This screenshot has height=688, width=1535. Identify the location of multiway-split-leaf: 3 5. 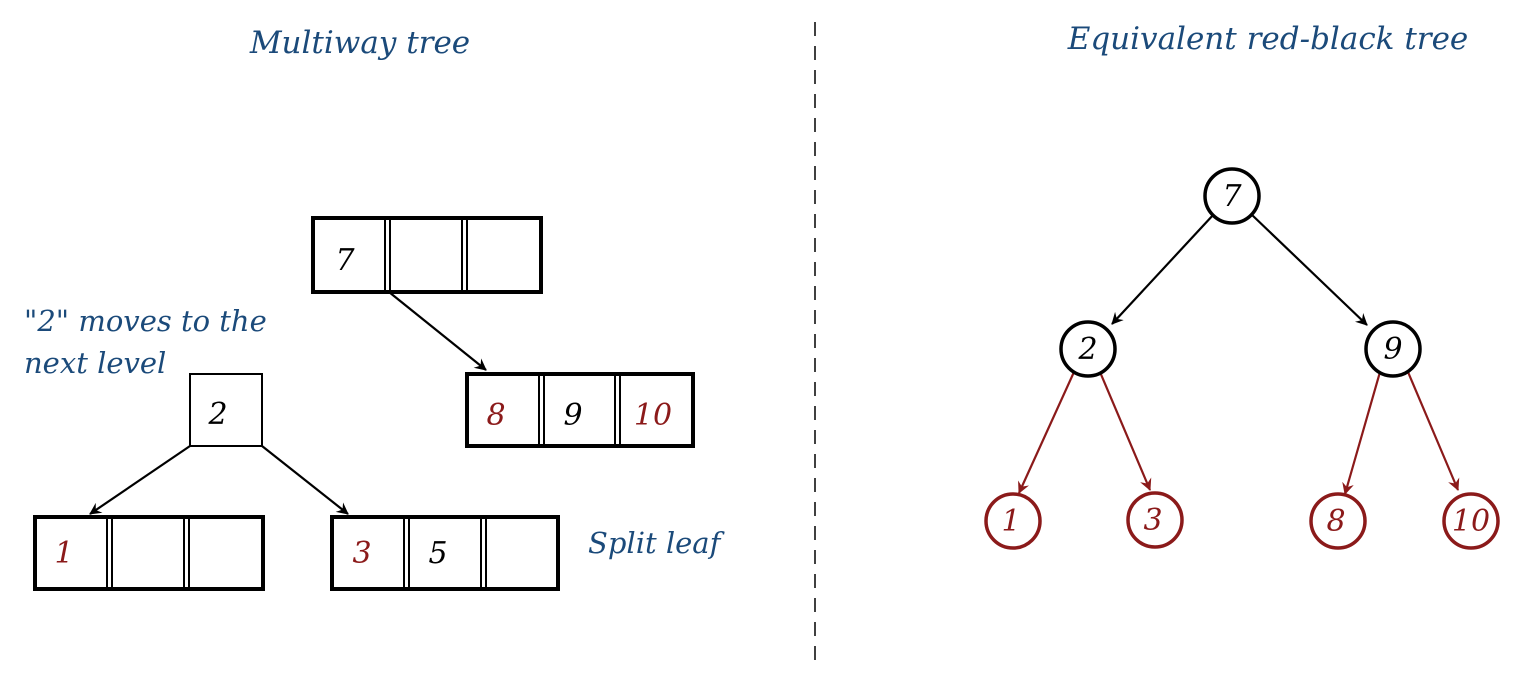
(445, 553).